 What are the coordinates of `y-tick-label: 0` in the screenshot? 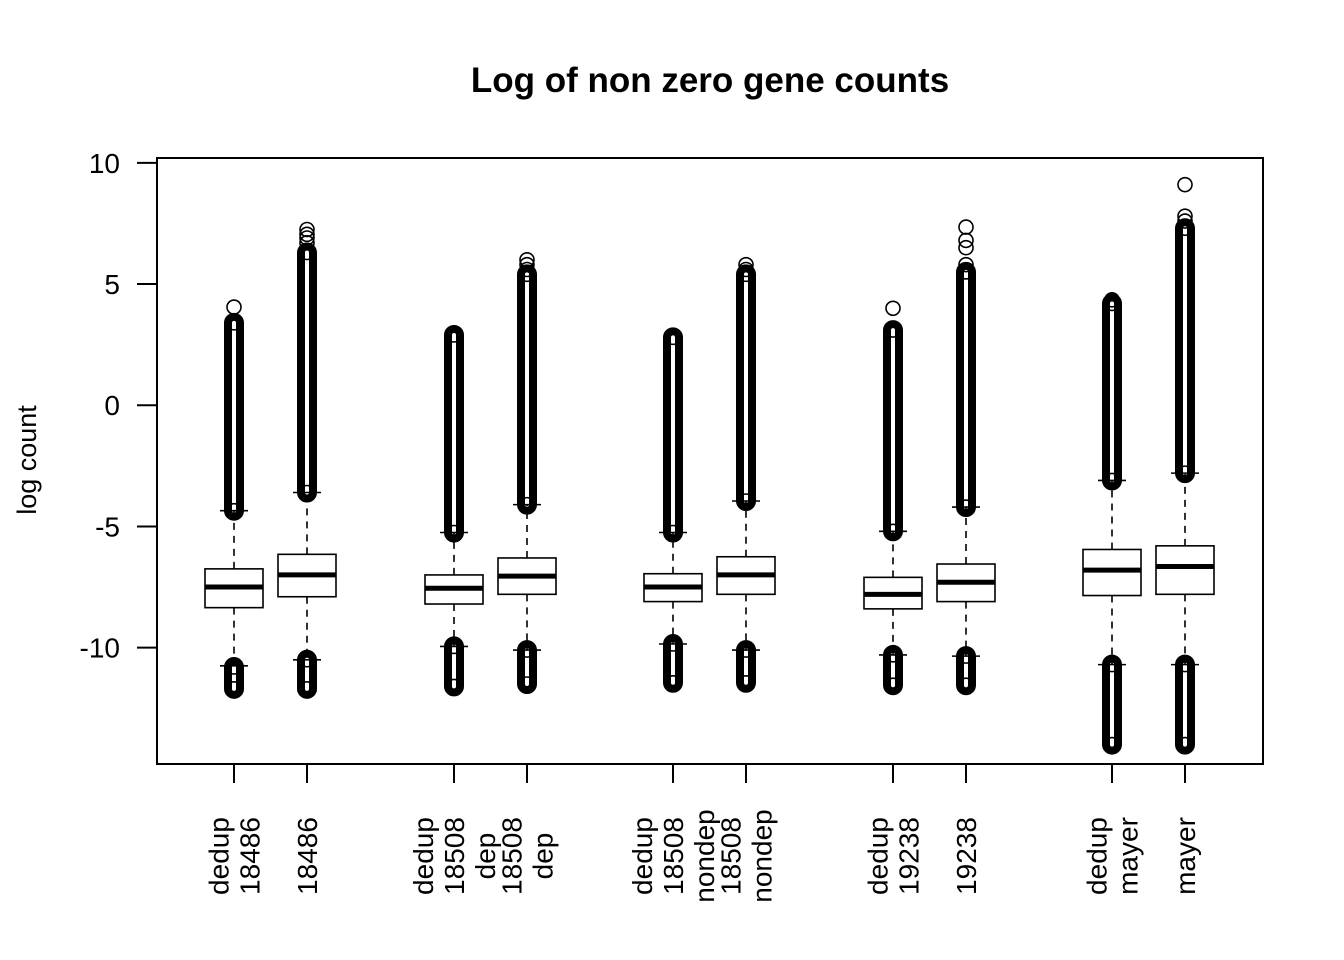 It's located at (112, 405).